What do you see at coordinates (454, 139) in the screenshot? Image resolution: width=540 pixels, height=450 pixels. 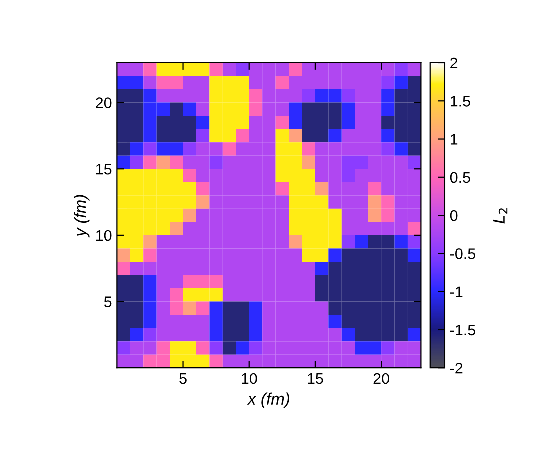 I see `color-bar-label: 1` at bounding box center [454, 139].